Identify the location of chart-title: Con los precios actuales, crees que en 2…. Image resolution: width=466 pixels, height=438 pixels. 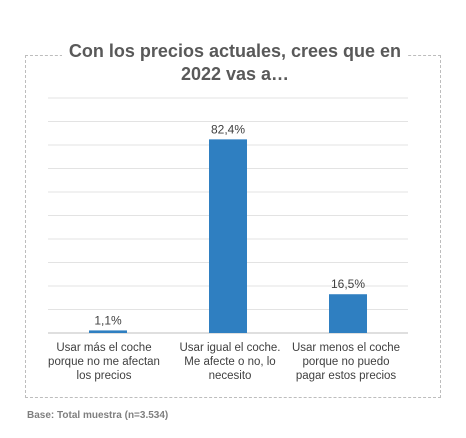
(235, 63).